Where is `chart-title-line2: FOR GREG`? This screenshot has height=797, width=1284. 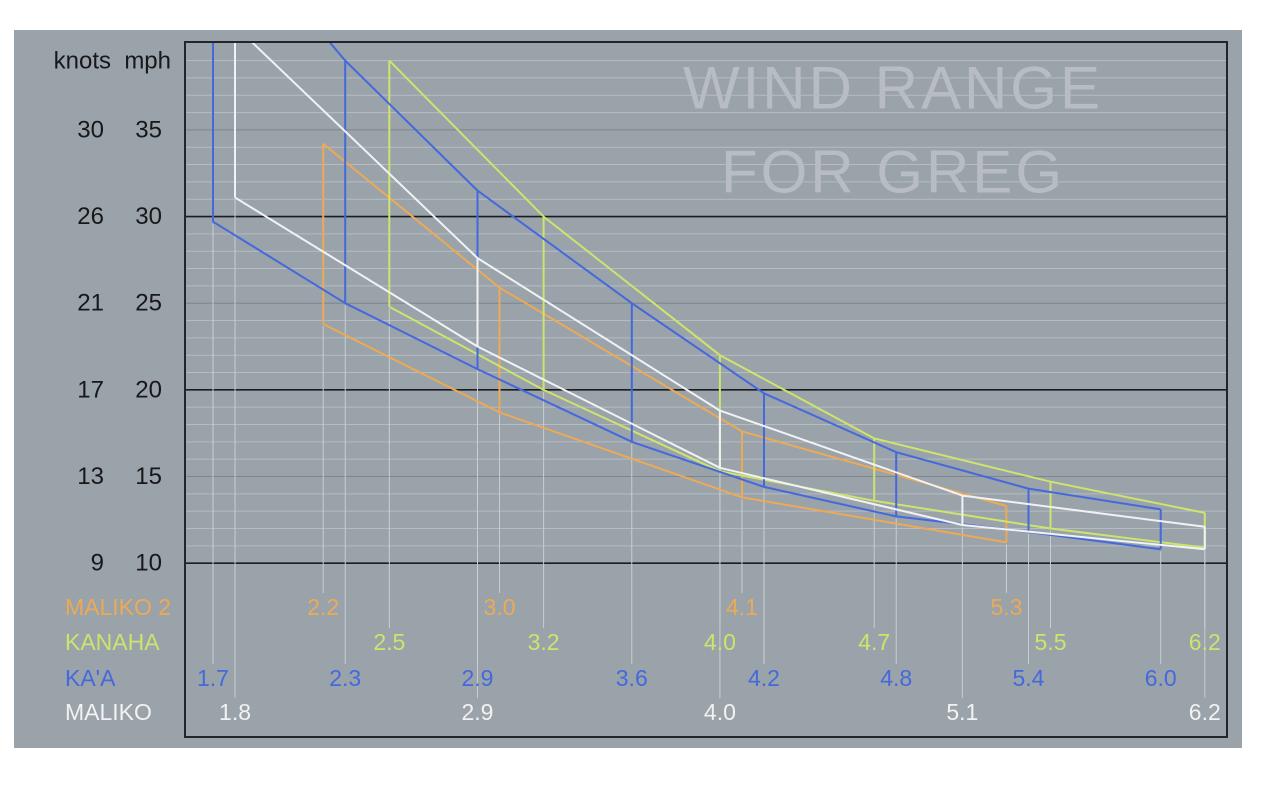 chart-title-line2: FOR GREG is located at coordinates (893, 172).